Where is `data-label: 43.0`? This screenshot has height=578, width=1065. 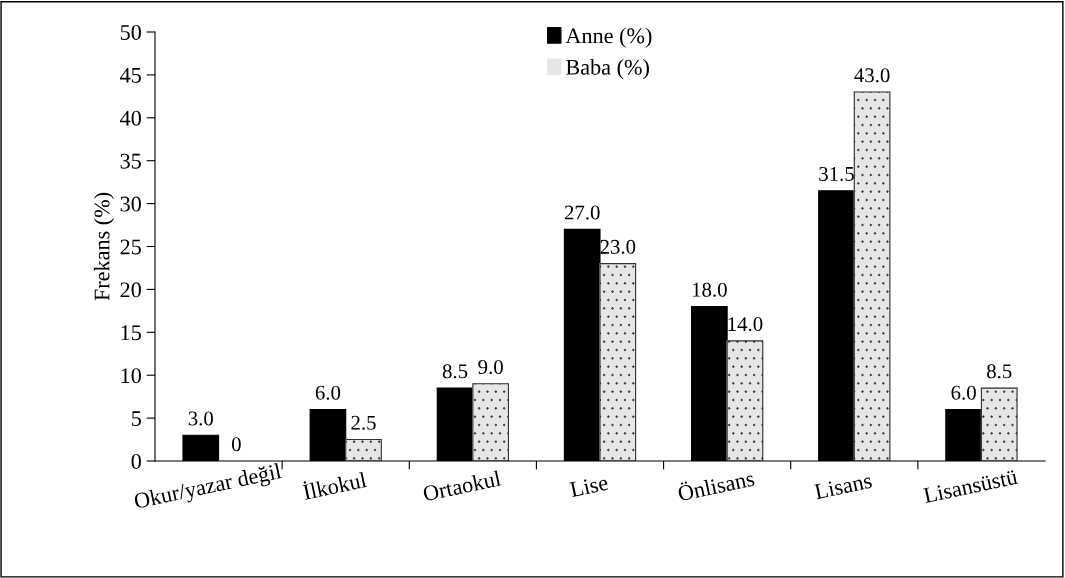 data-label: 43.0 is located at coordinates (872, 75).